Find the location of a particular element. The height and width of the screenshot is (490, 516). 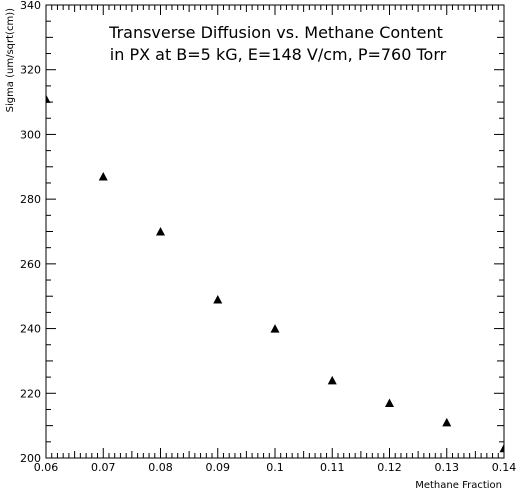

y-tick-label: 320 is located at coordinates (30, 70).